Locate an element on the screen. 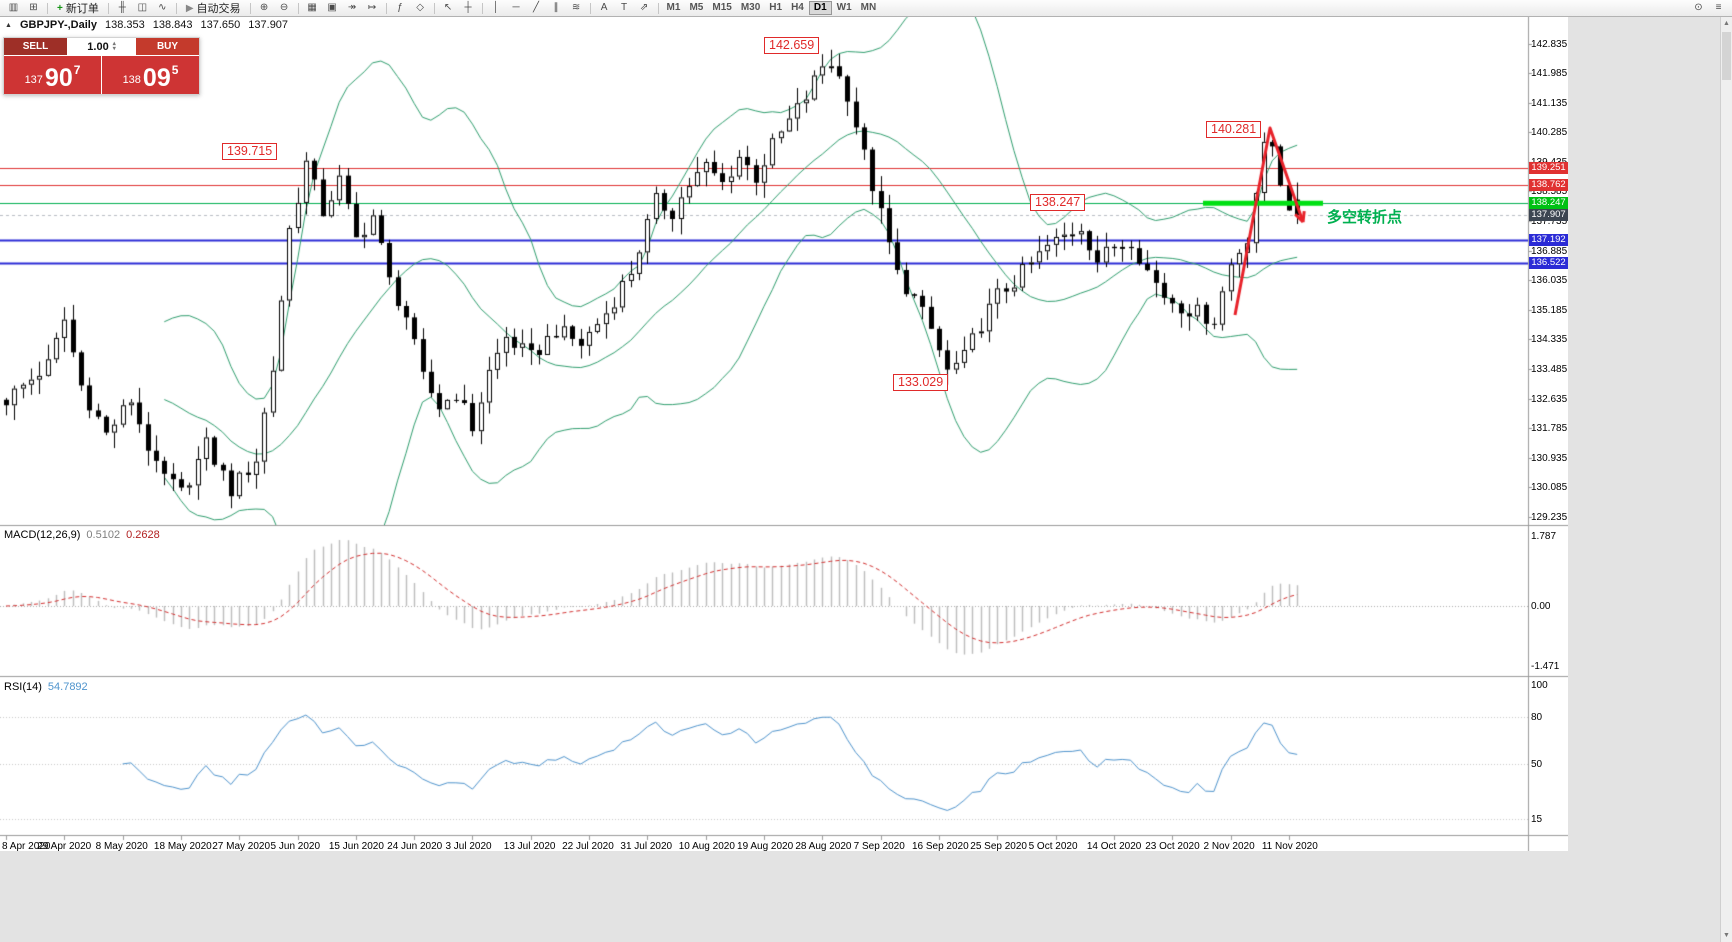 The height and width of the screenshot is (942, 1732). new-order-button-label: 新订单 is located at coordinates (82, 9).